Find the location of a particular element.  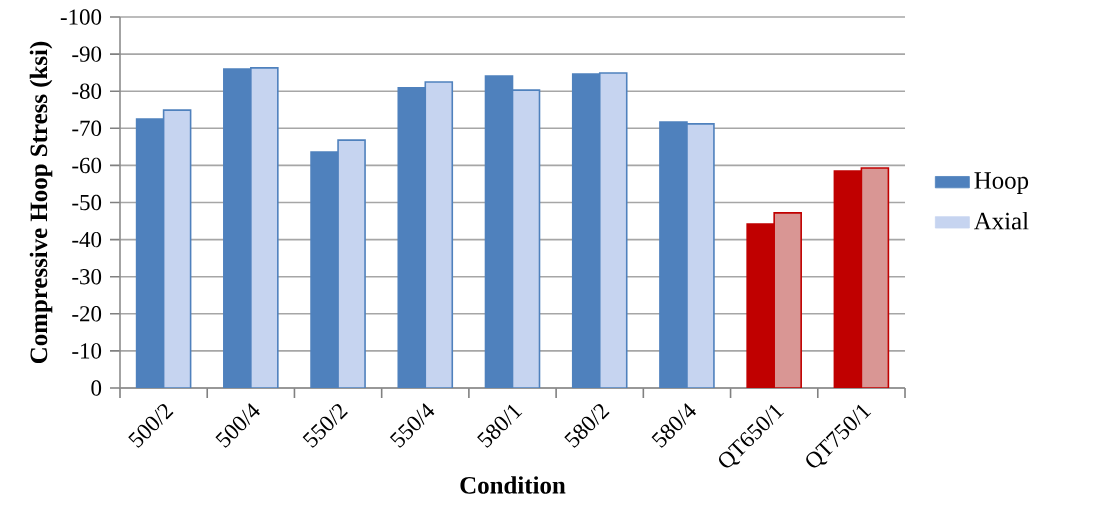

y-tick-label: -80 is located at coordinates (87, 91).